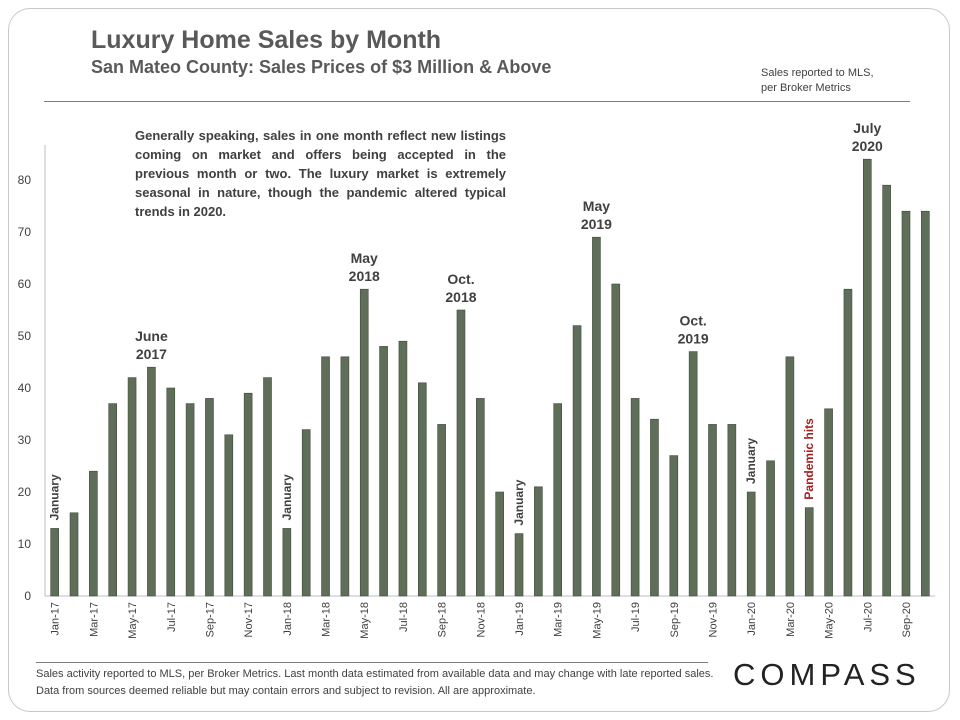  Describe the element at coordinates (597, 620) in the screenshot. I see `x-tick-label: May-19` at that location.